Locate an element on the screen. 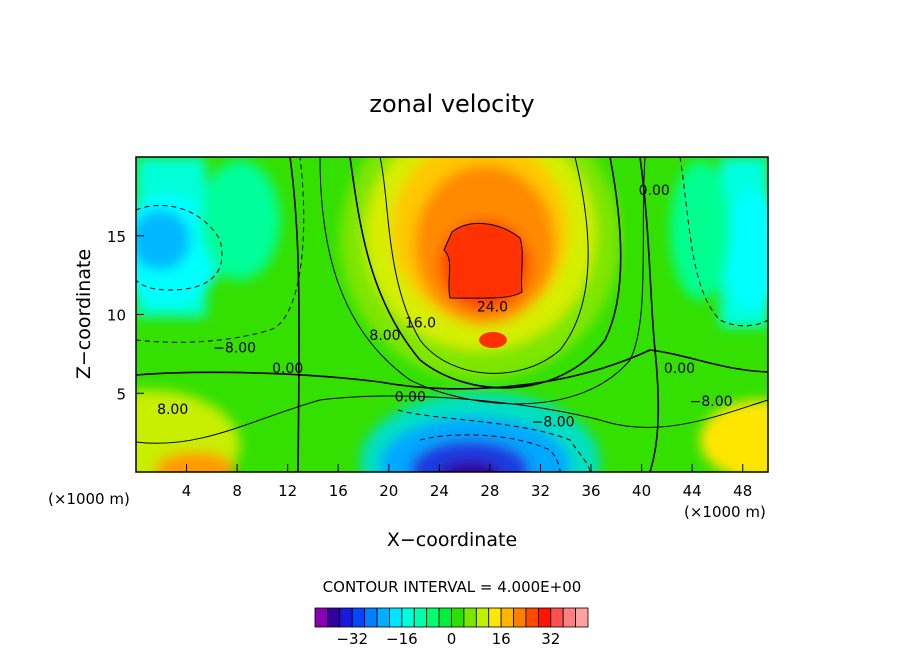 This screenshot has height=654, width=904. x-tick-label: 24 is located at coordinates (439, 491).